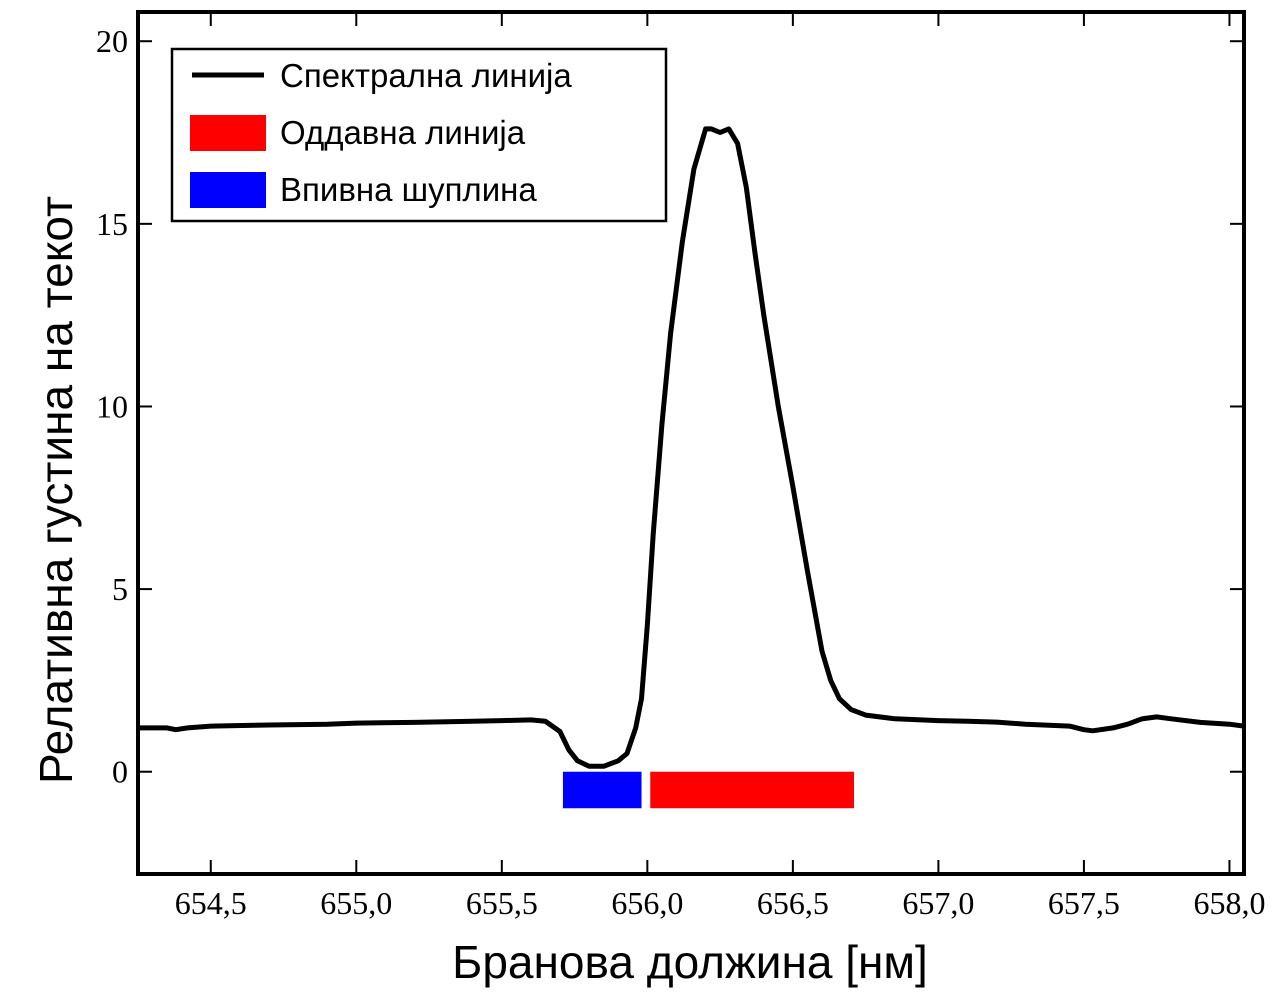 The height and width of the screenshot is (996, 1280). I want to click on x-tick-label: 657,0, so click(938, 903).